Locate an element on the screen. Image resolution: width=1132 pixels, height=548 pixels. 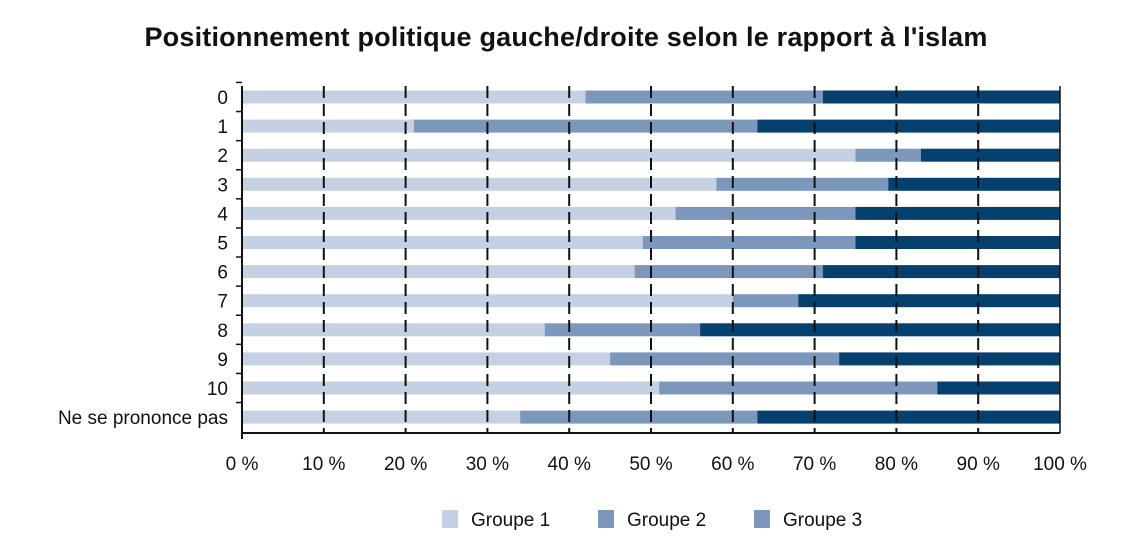
category-label: 6 is located at coordinates (222, 273).